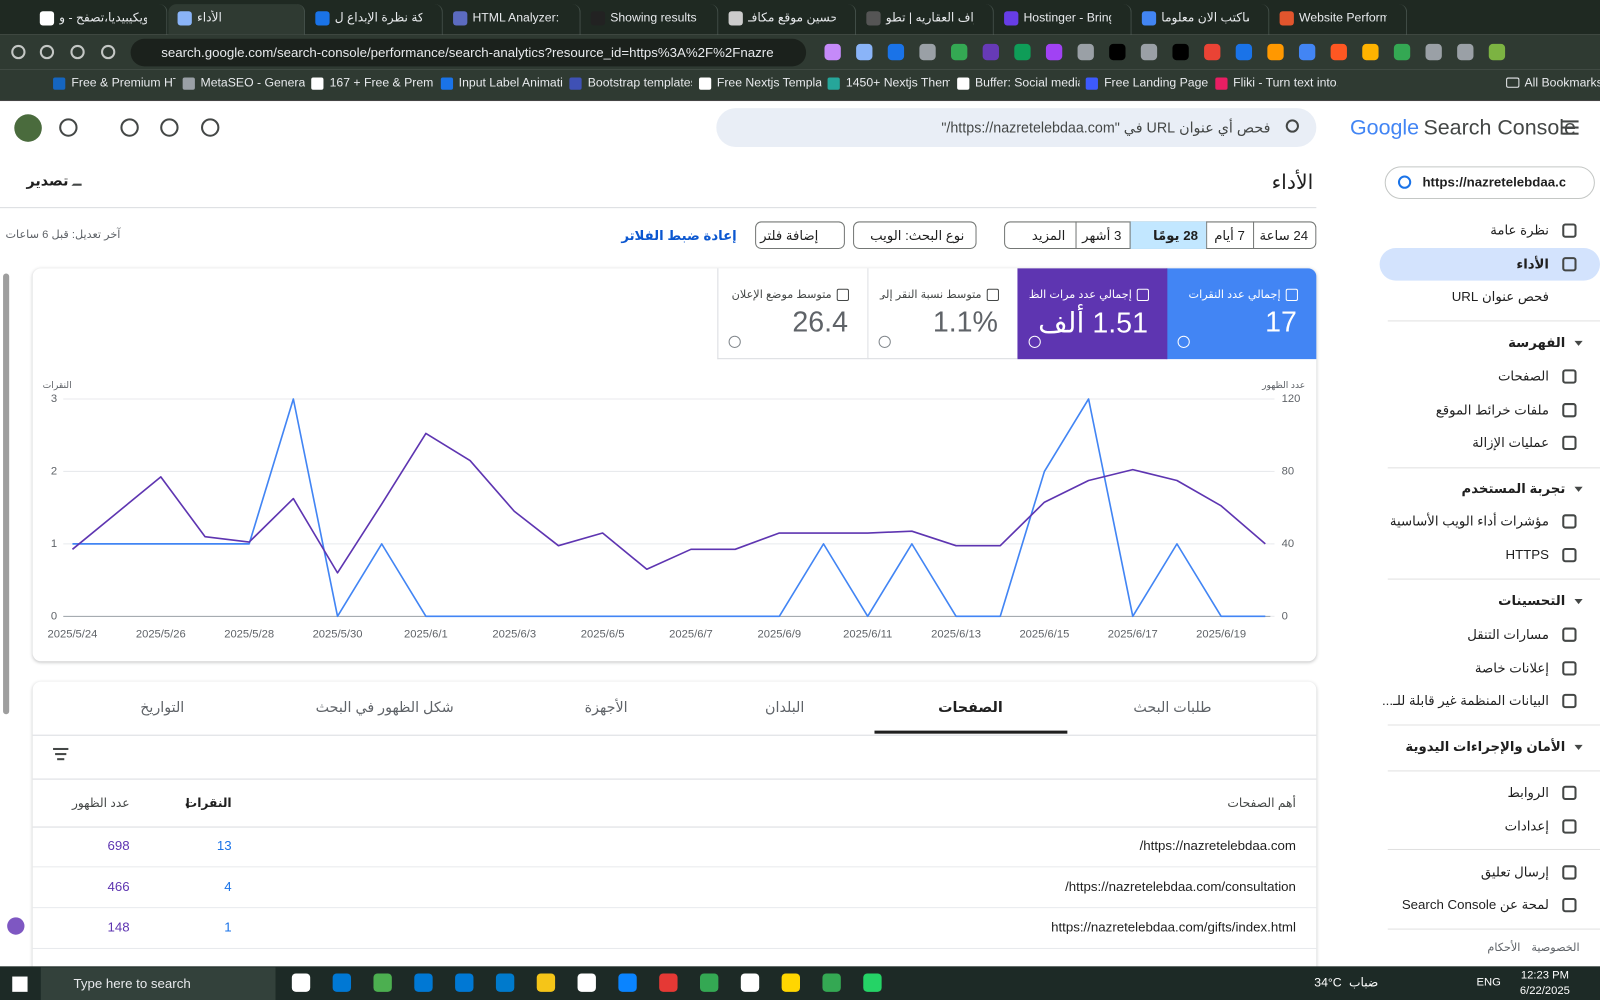  Describe the element at coordinates (162, 707) in the screenshot. I see `table-tab: التواريخ` at that location.